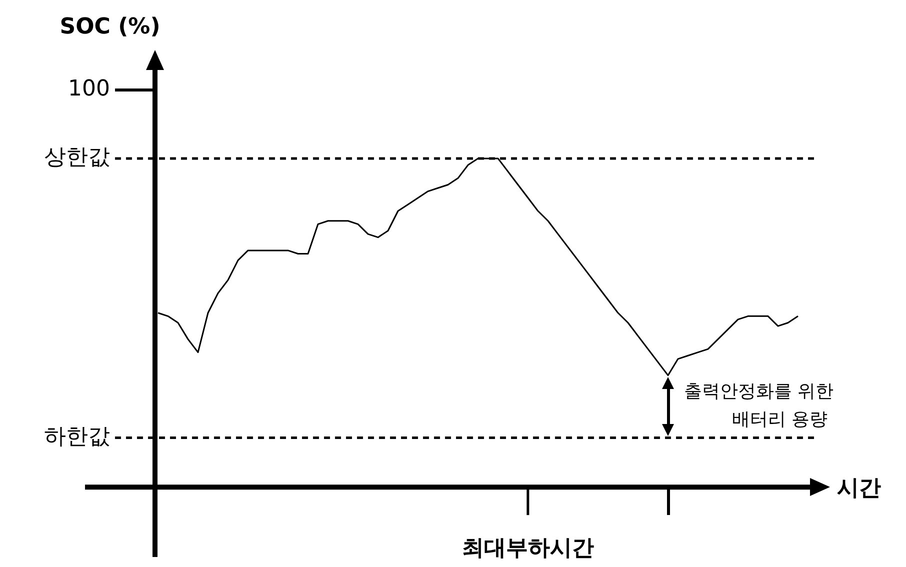 The height and width of the screenshot is (567, 906). I want to click on text: SOC (%), so click(110, 27).